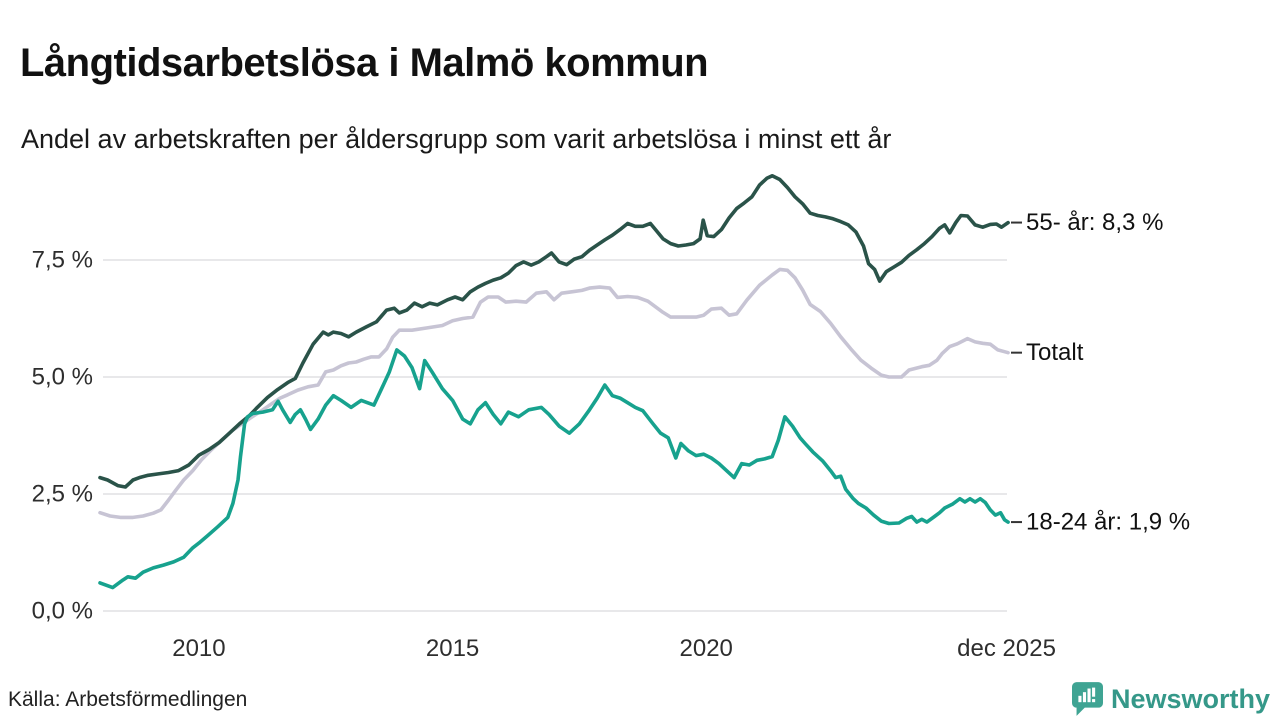  Describe the element at coordinates (128, 699) in the screenshot. I see `source-note: Källa: Arbetsförmedlingen` at that location.